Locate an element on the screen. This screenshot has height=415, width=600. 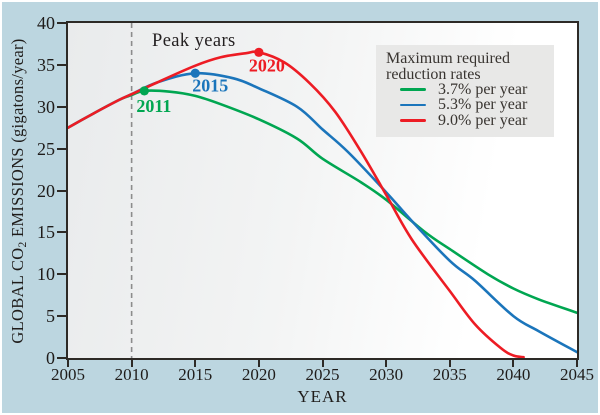
peak-dot-2011 is located at coordinates (144, 91).